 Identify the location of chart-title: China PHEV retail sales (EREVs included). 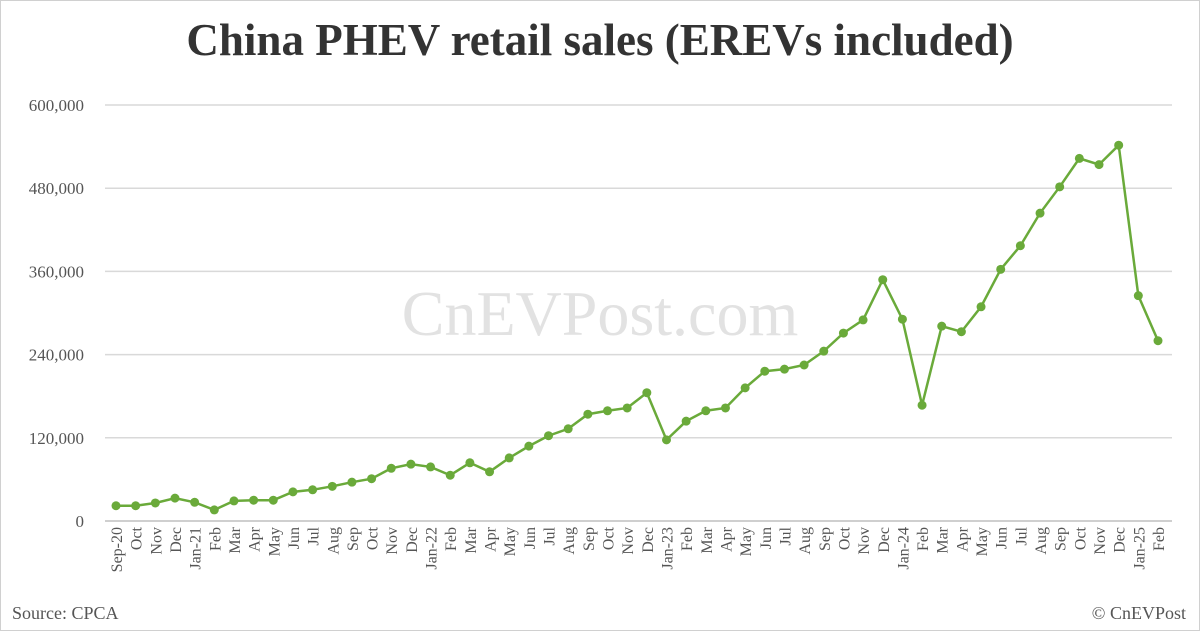
(600, 40).